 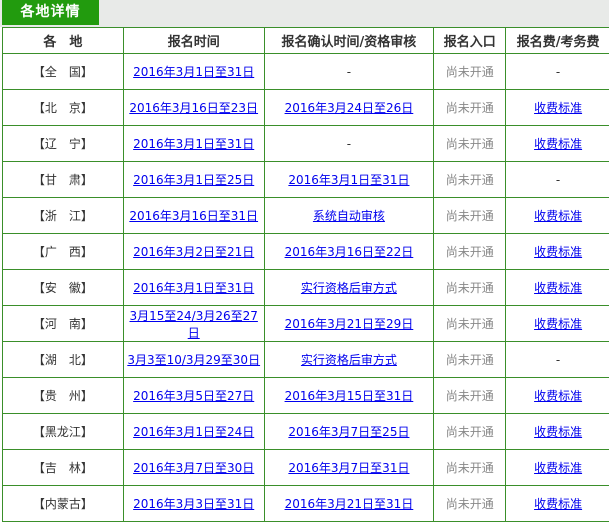 I want to click on column-header: 报名确认时间/资格审核, so click(x=349, y=40).